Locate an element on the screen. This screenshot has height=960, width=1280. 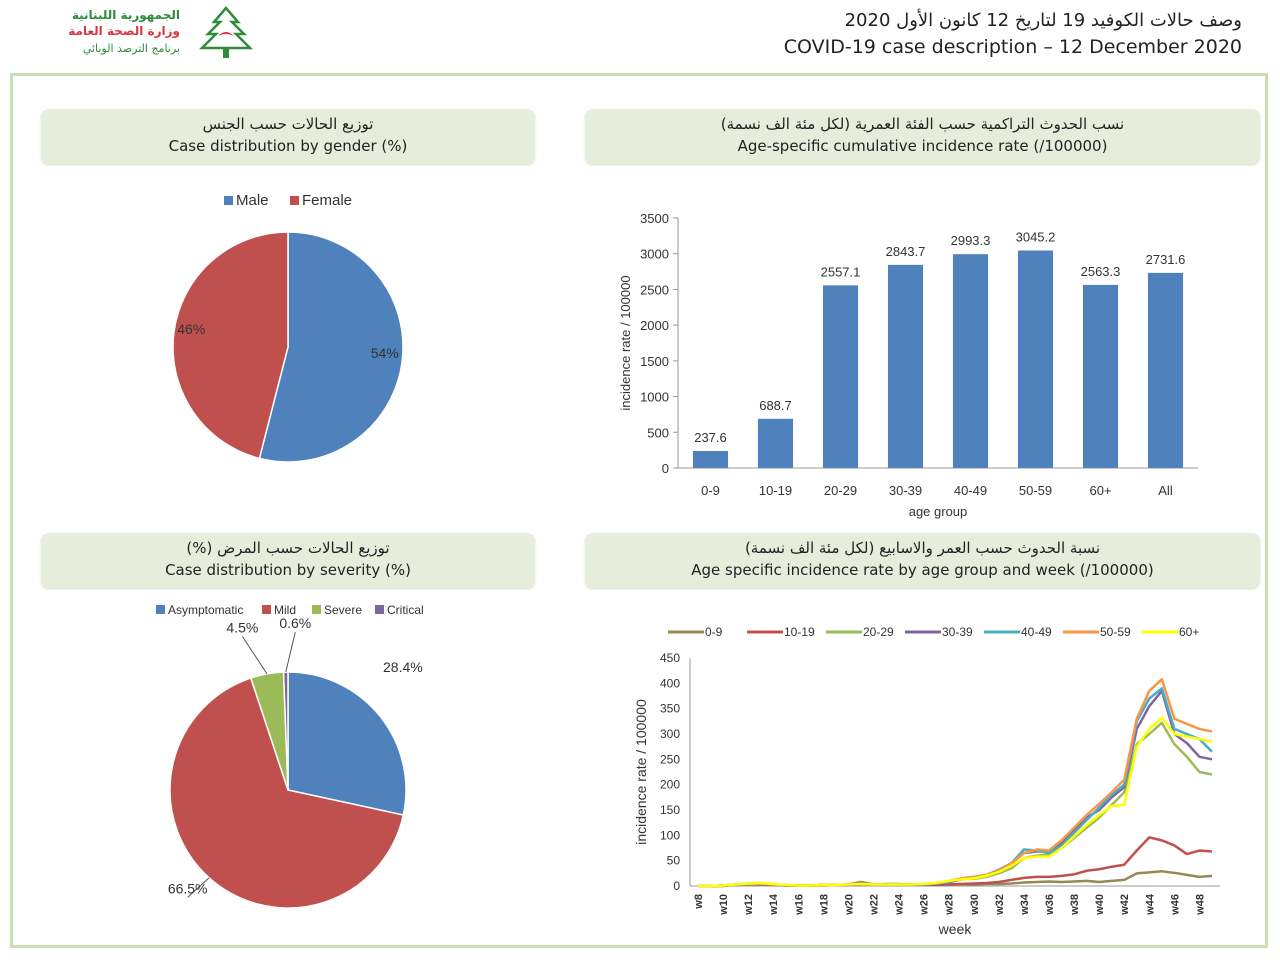
bar-value-label: 2563.3 is located at coordinates (1101, 271).